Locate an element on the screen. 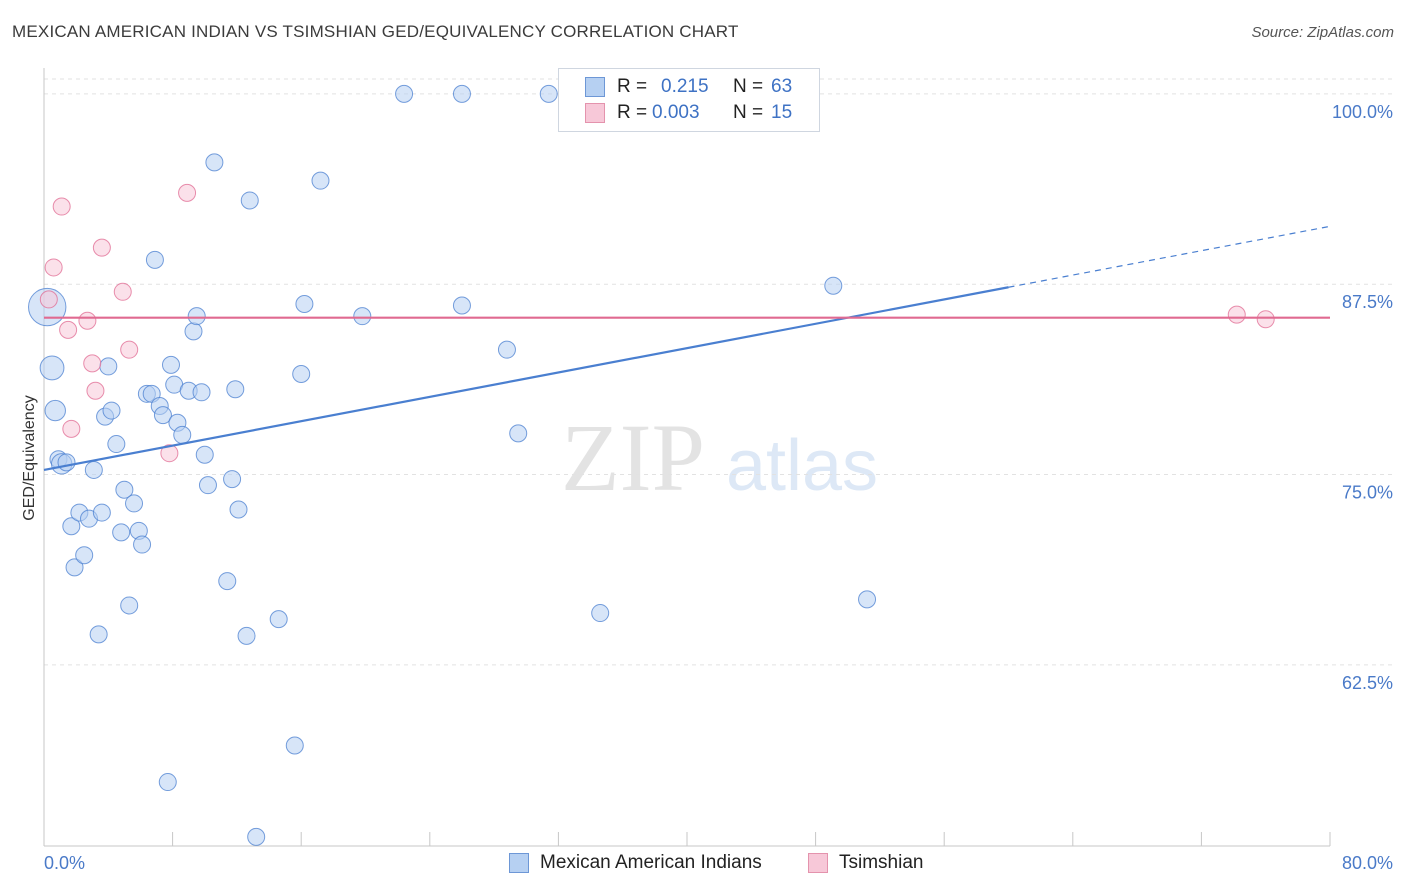 This screenshot has width=1406, height=892. chart-source: Source: ZipAtlas.com is located at coordinates (1322, 32).